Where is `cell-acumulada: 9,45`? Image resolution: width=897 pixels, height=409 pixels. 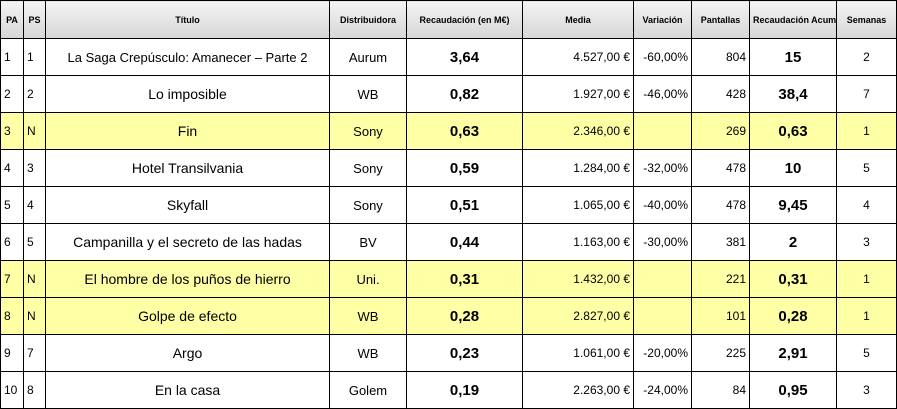 cell-acumulada: 9,45 is located at coordinates (793, 205).